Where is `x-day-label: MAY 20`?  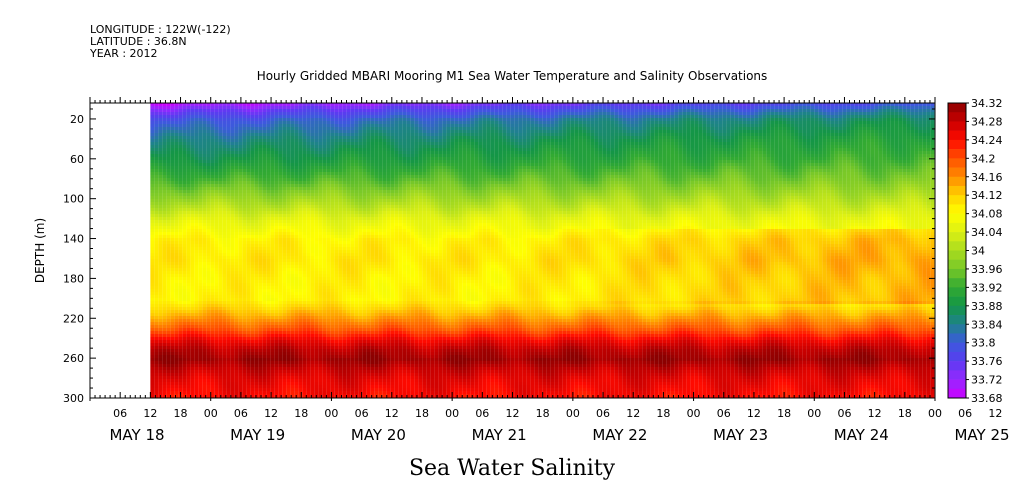
x-day-label: MAY 20 is located at coordinates (378, 435).